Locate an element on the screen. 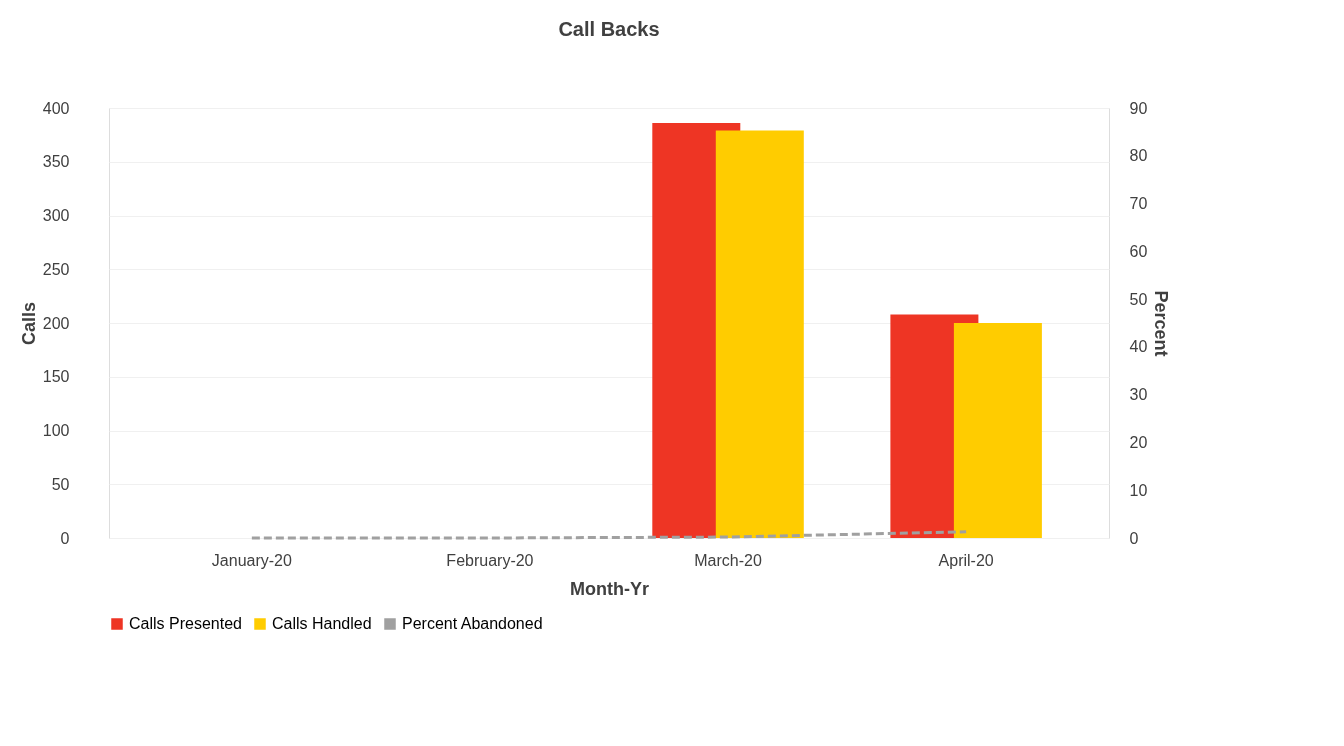 Image resolution: width=1344 pixels, height=746 pixels. y2-tick-label: 60 is located at coordinates (1138, 251).